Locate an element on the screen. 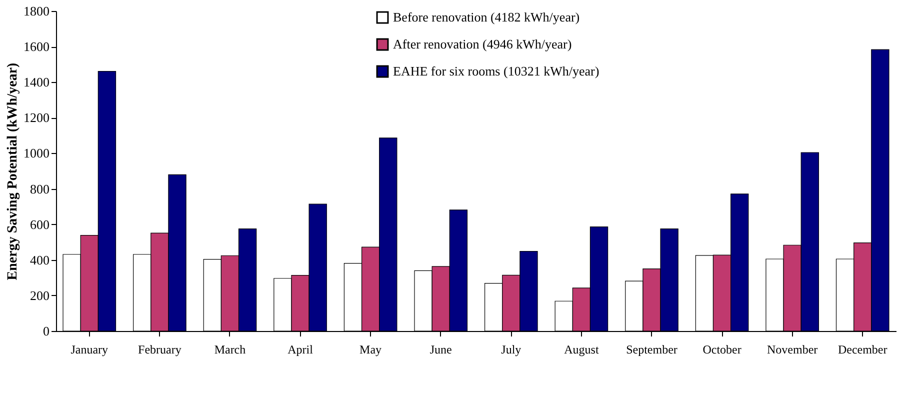 The width and height of the screenshot is (922, 405). x-tick-label: September is located at coordinates (652, 349).